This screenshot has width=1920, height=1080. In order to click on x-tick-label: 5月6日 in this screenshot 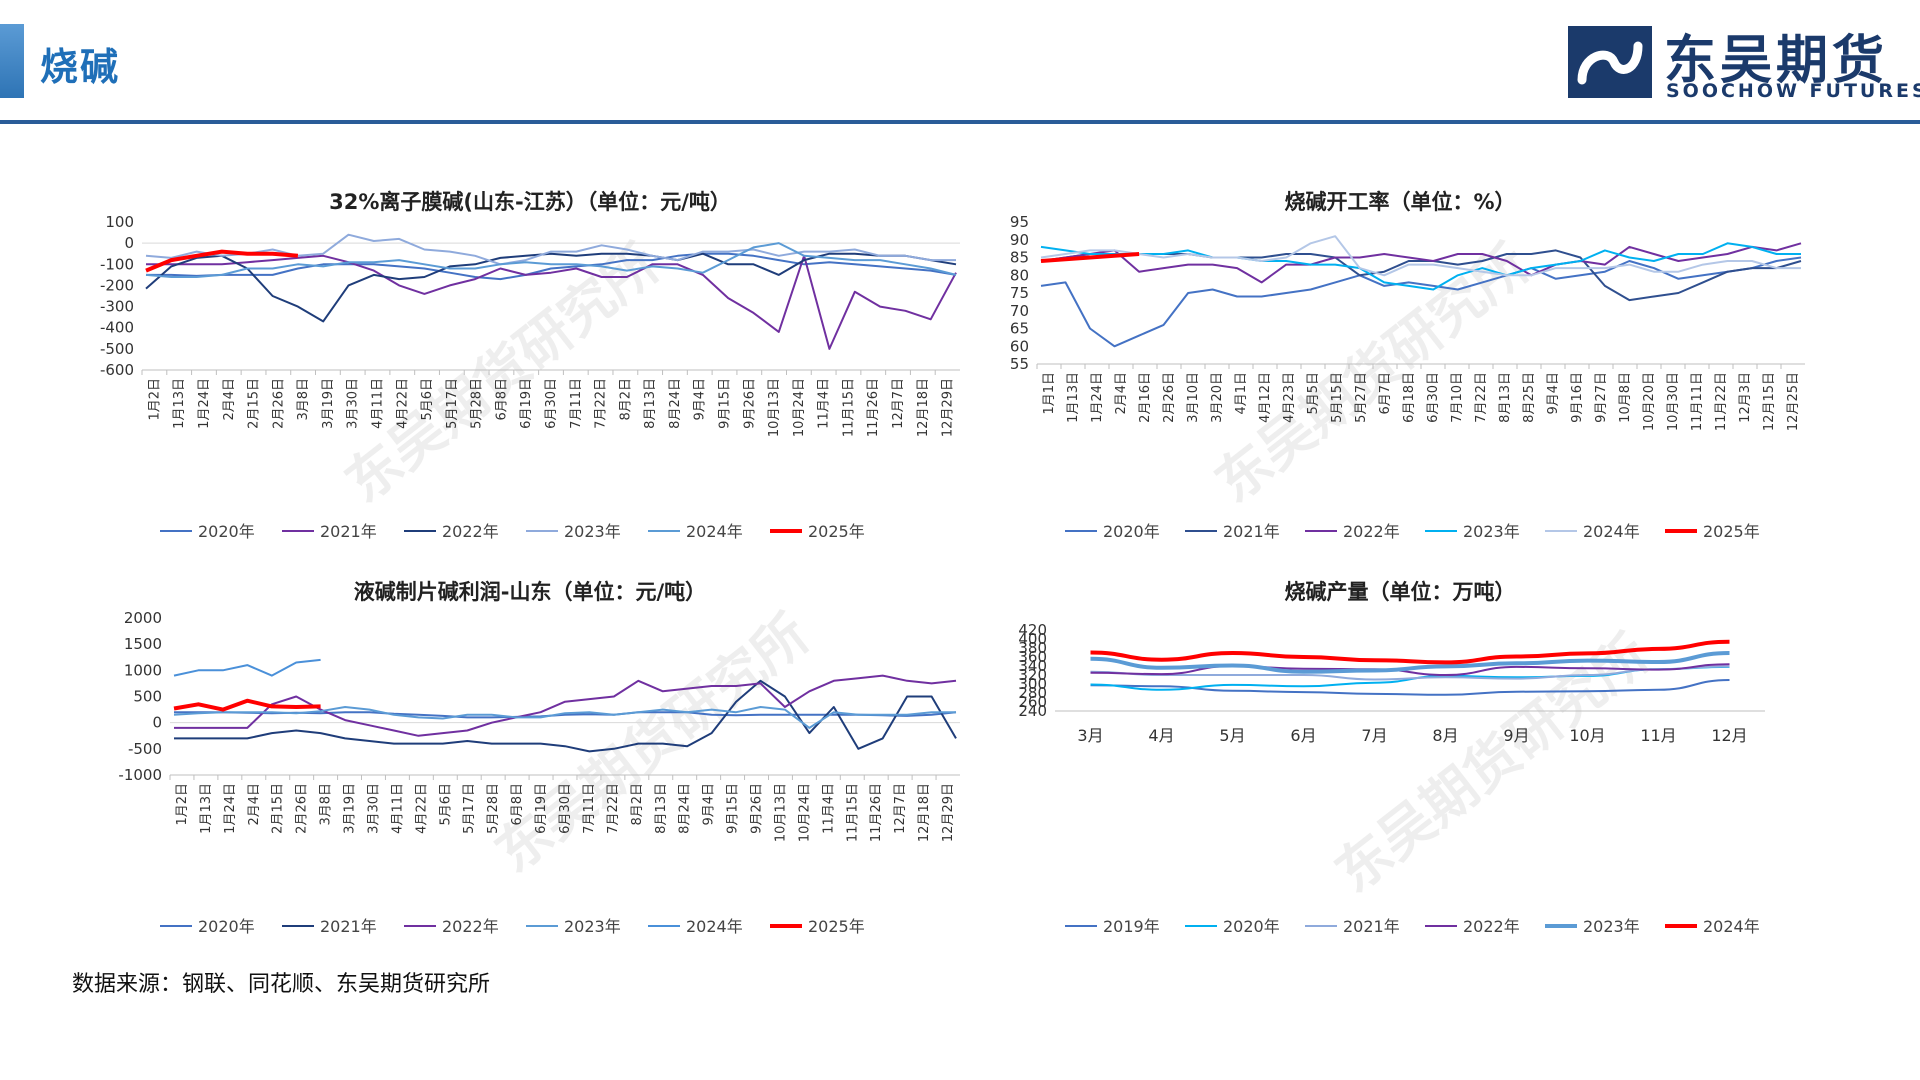, I will do `click(445, 804)`.